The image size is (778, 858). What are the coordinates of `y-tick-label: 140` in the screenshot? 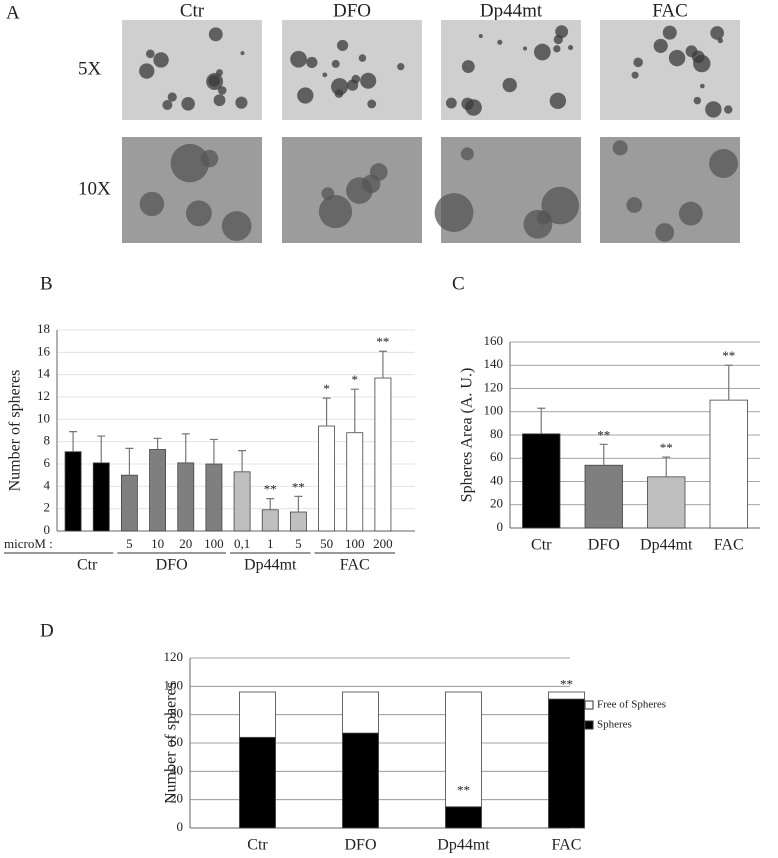 It's located at (494, 363).